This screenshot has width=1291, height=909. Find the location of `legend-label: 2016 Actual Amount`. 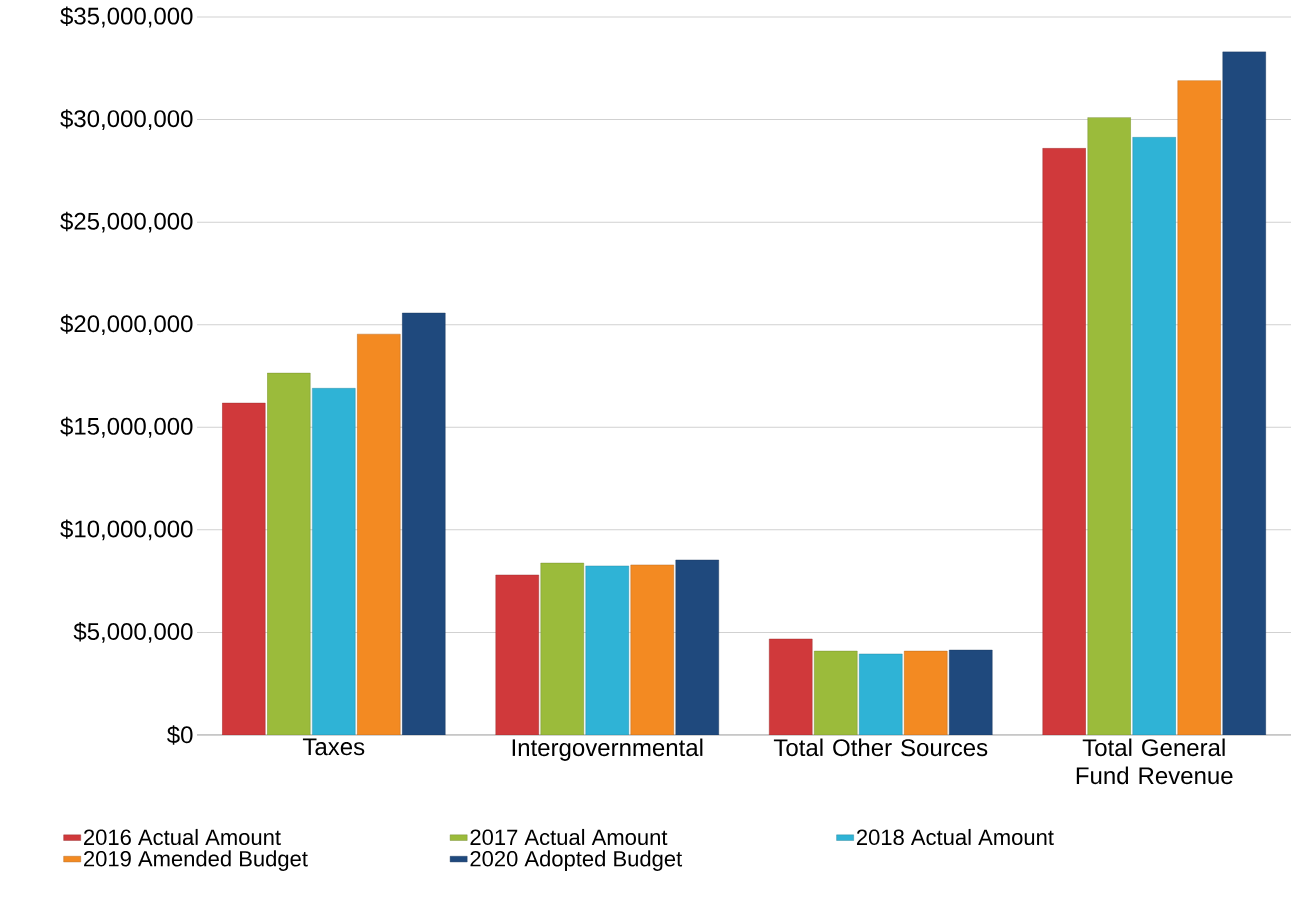

legend-label: 2016 Actual Amount is located at coordinates (182, 837).